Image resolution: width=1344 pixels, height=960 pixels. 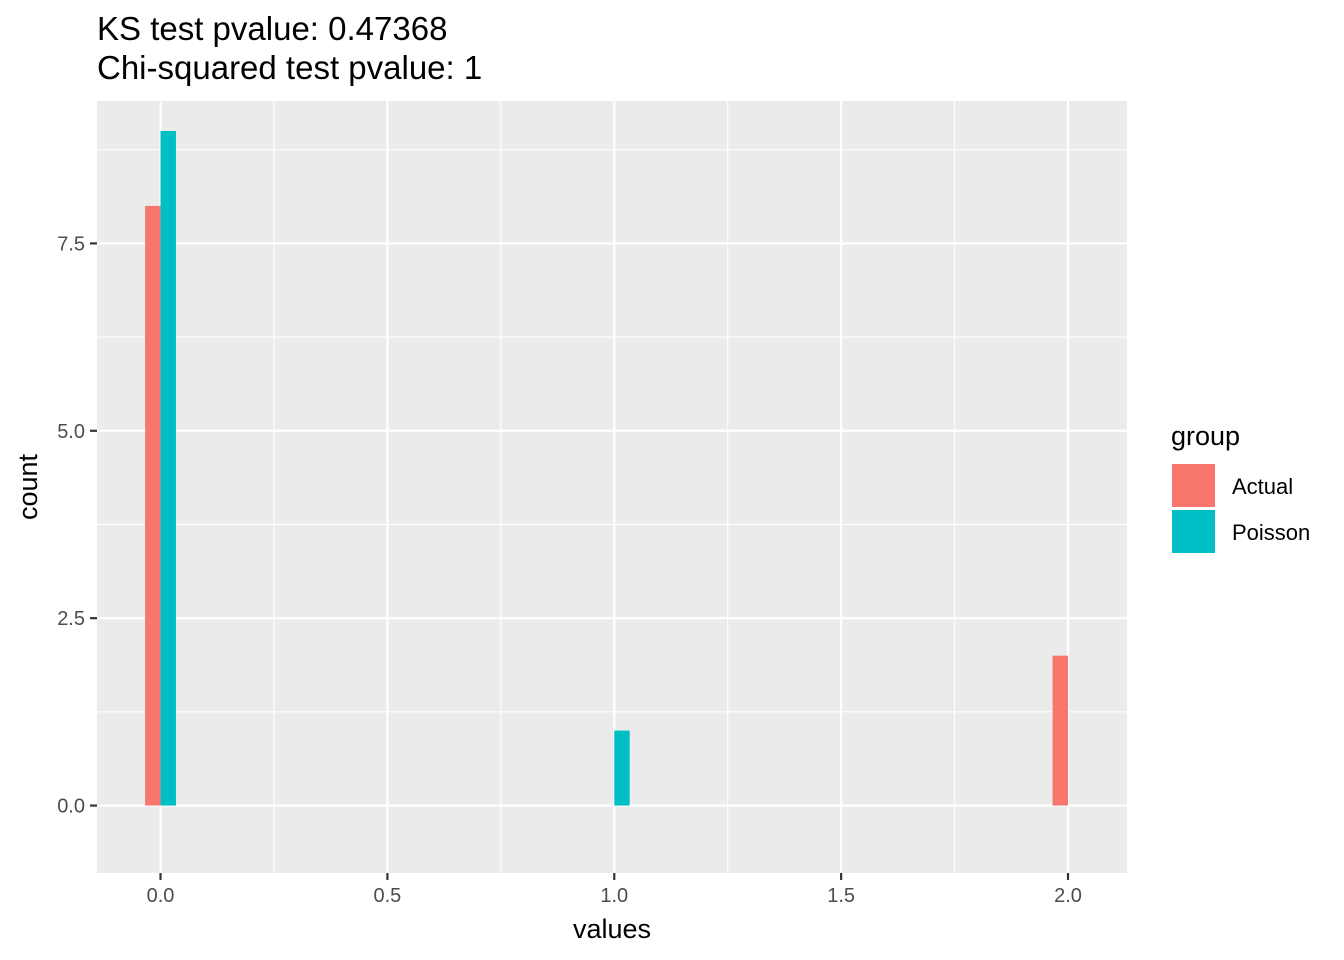 I want to click on legend-title: group, so click(x=1205, y=436).